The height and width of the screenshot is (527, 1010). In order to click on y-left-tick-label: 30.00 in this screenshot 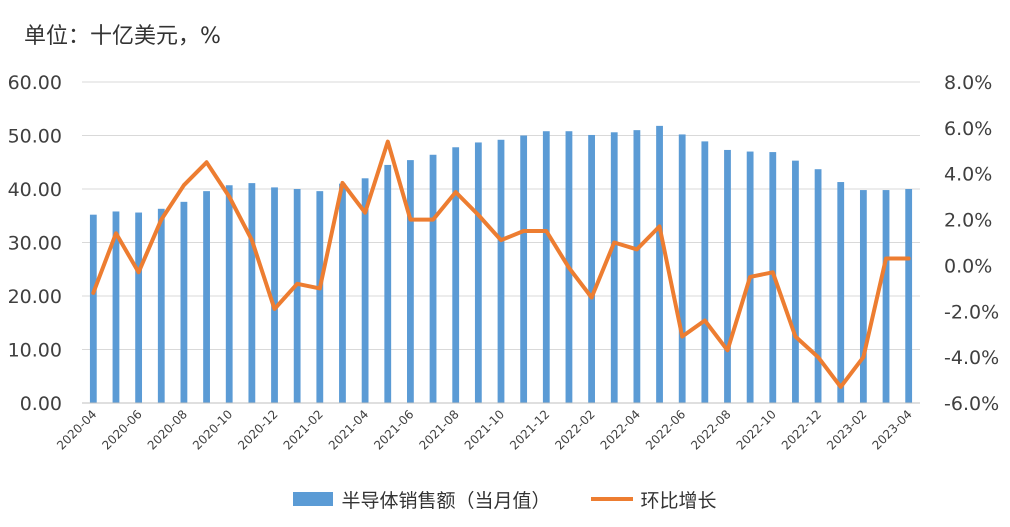, I will do `click(35, 244)`.